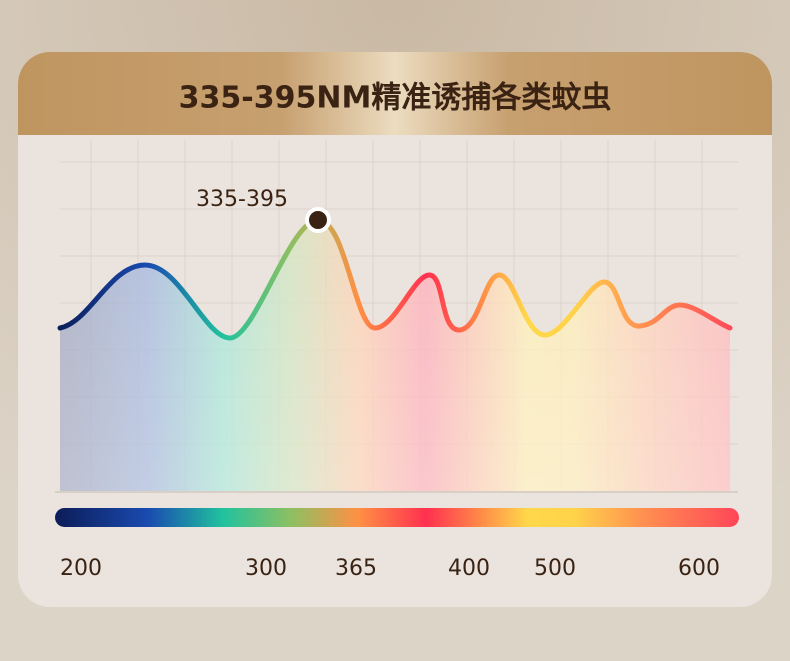  What do you see at coordinates (266, 568) in the screenshot?
I see `axis-label: 300` at bounding box center [266, 568].